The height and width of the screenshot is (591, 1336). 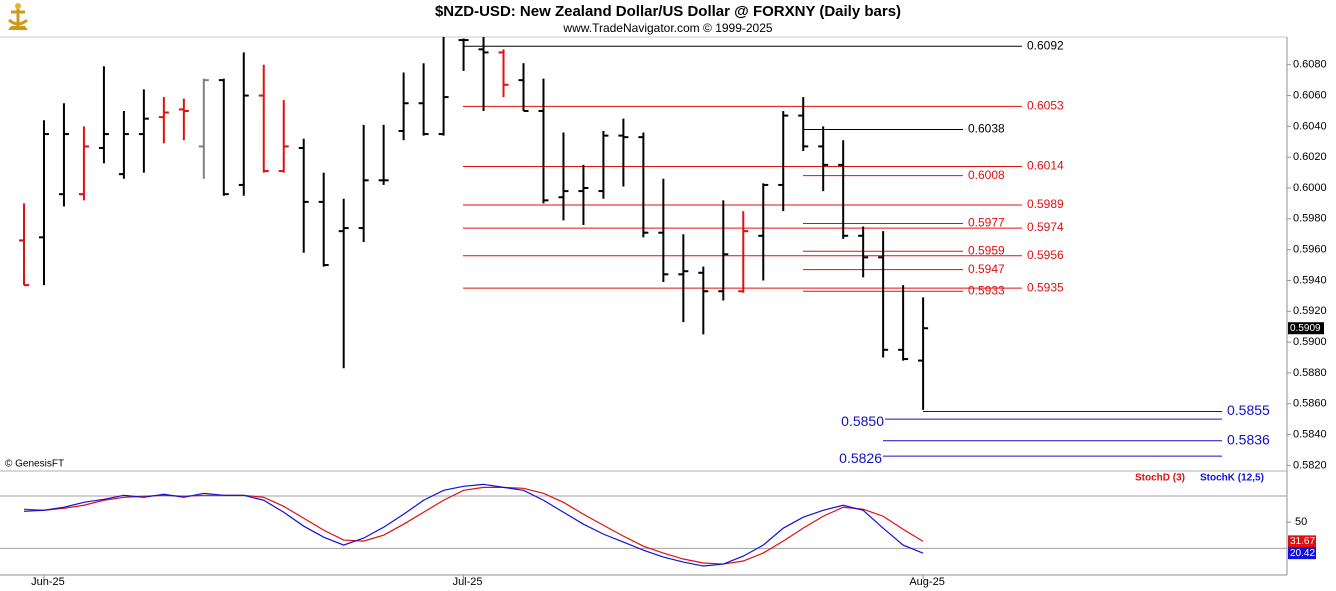 I want to click on last-value-label: 31.67, so click(x=1302, y=541).